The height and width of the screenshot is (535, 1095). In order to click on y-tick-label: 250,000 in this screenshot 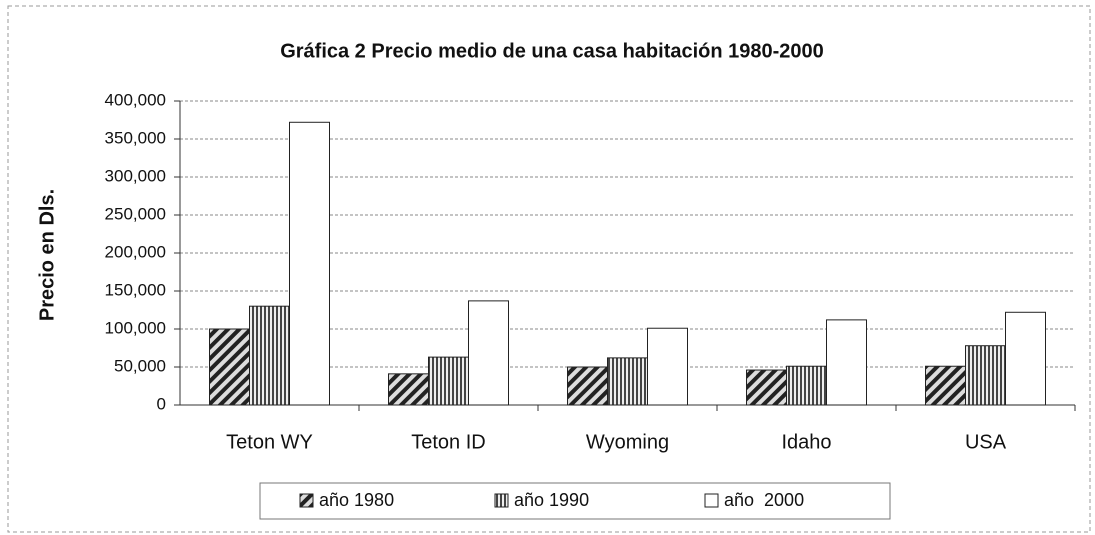, I will do `click(135, 213)`.